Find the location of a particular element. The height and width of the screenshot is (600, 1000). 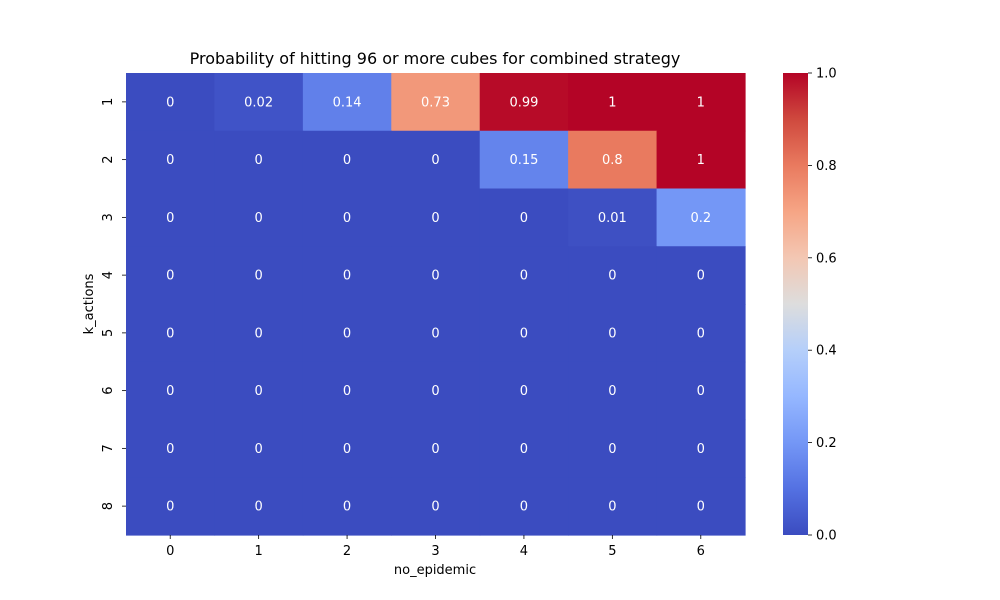

cell-annotation: 0.99 is located at coordinates (523, 102).